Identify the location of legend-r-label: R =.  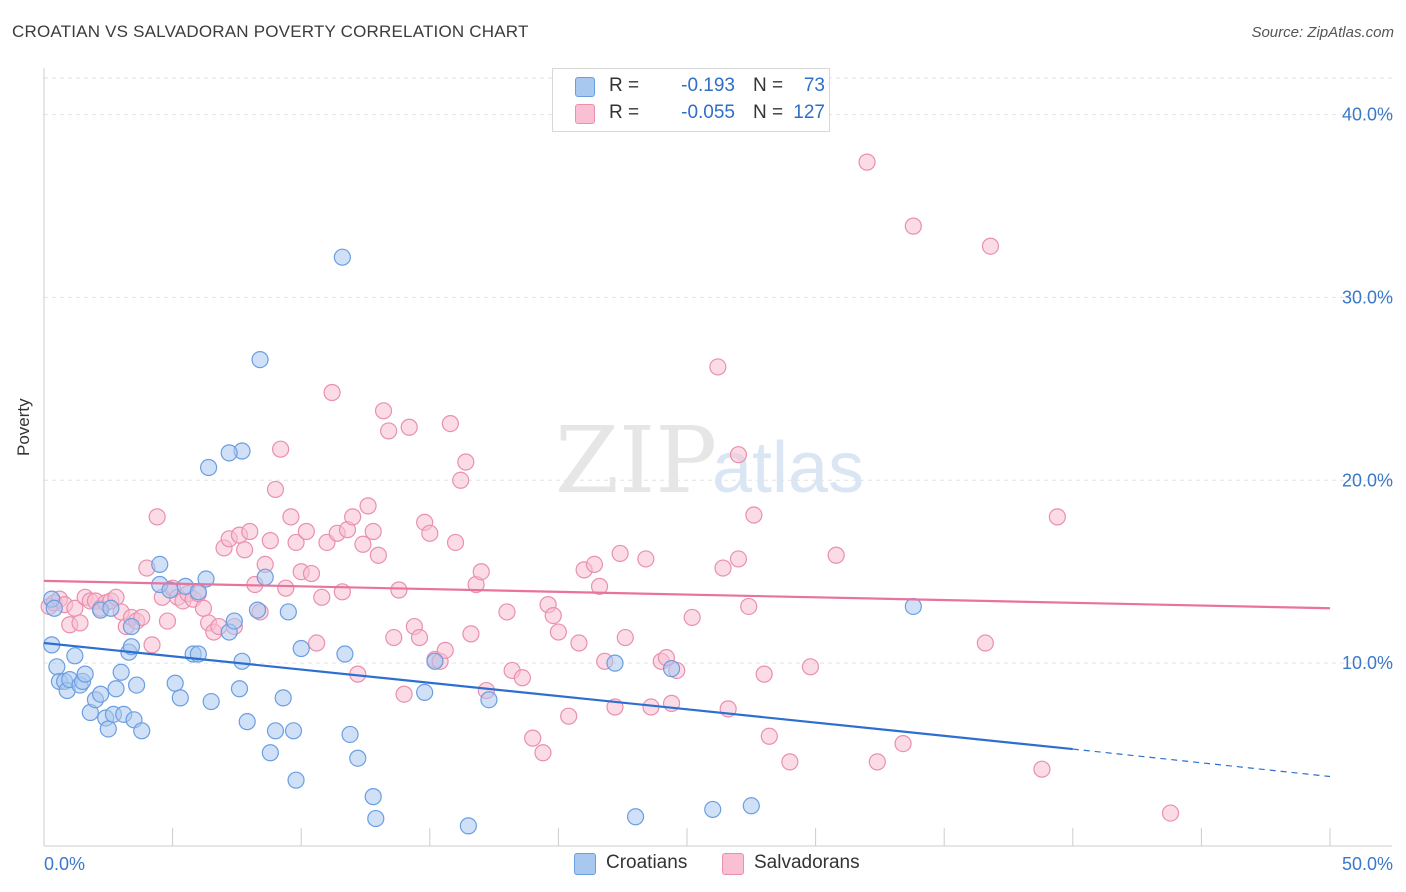
(624, 85).